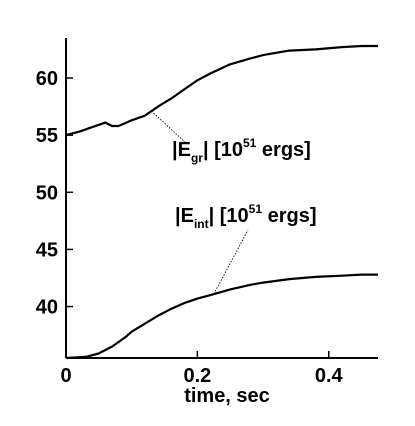  Describe the element at coordinates (329, 376) in the screenshot. I see `x-tick-label: 0.4` at that location.